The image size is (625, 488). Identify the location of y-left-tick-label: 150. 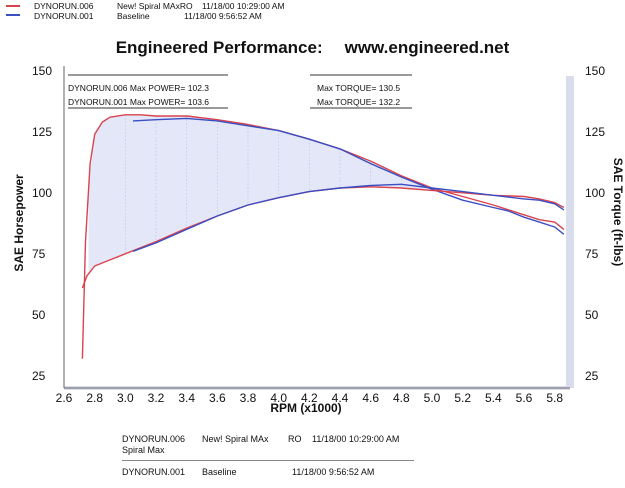
(42, 71).